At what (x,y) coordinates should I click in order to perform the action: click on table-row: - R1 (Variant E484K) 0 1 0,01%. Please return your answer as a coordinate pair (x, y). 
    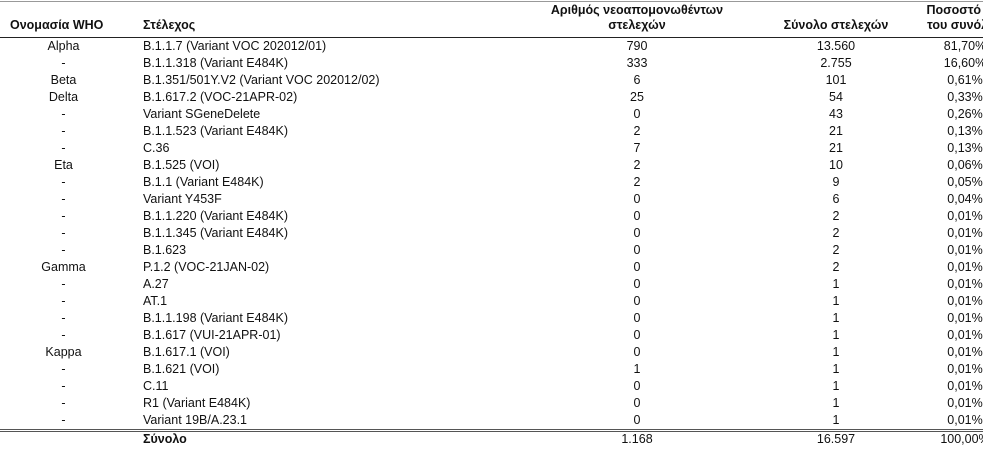
    Looking at the image, I should click on (491, 403).